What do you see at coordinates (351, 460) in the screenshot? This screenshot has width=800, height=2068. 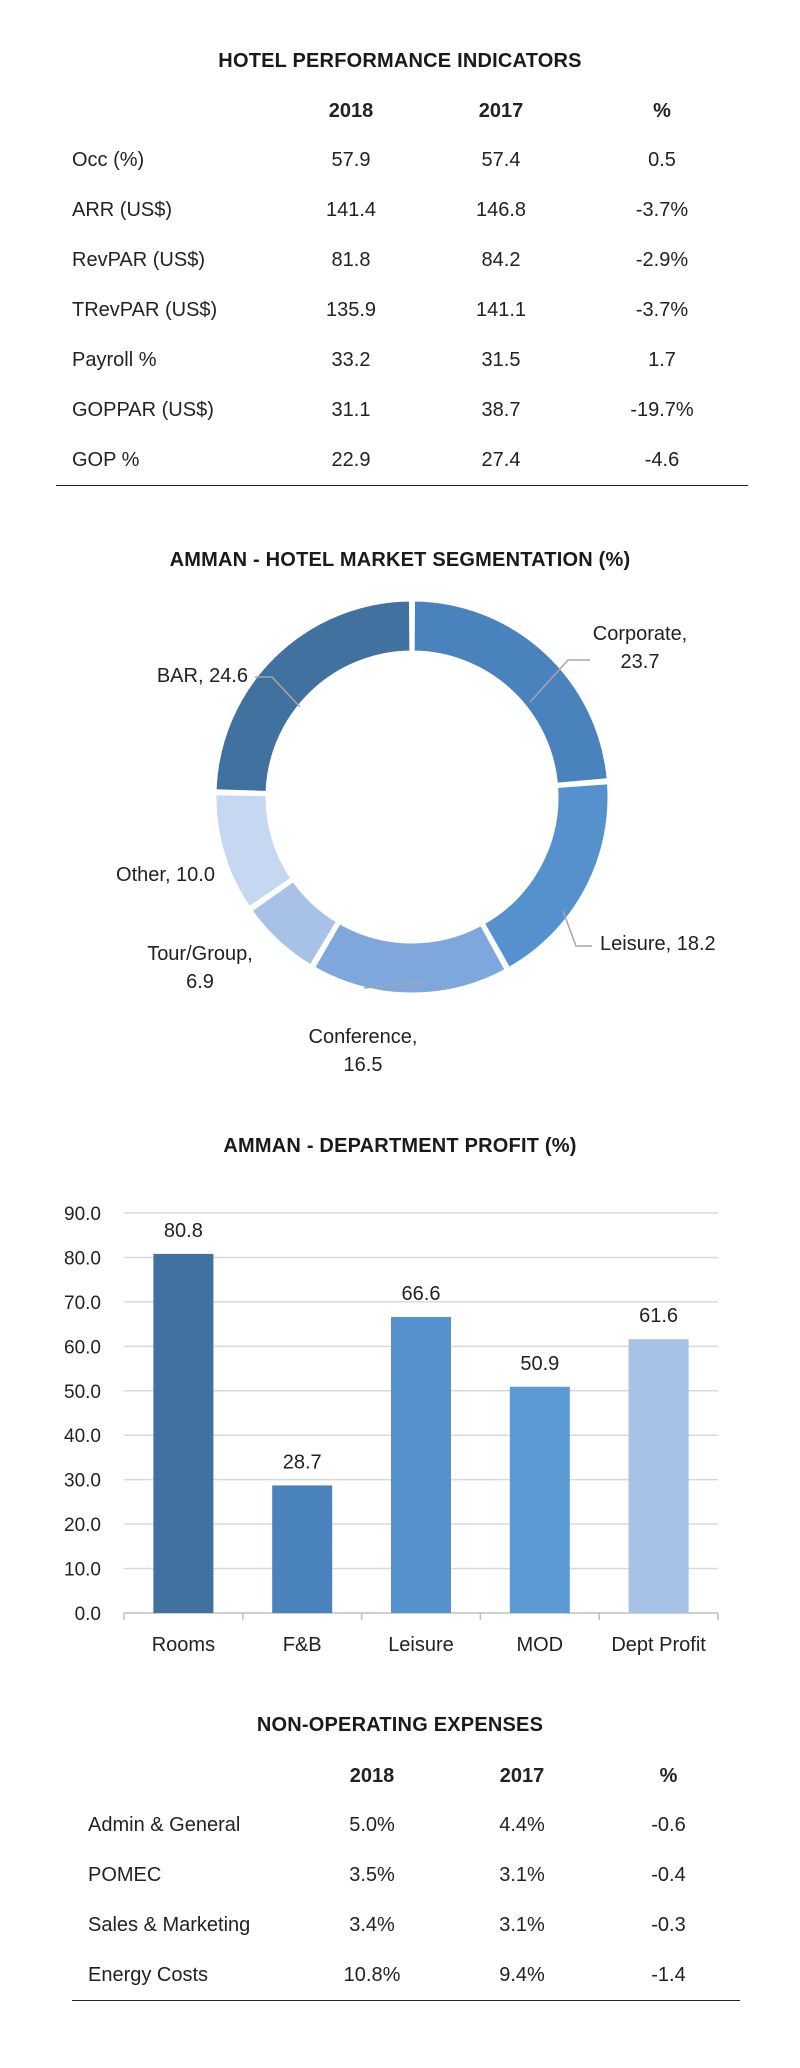 I see `value-2018: 22.9` at bounding box center [351, 460].